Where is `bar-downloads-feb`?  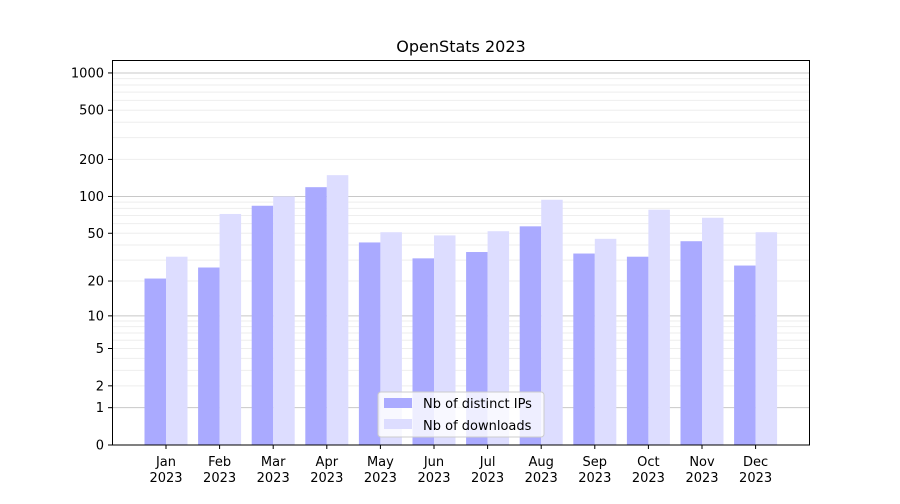
bar-downloads-feb is located at coordinates (230, 329).